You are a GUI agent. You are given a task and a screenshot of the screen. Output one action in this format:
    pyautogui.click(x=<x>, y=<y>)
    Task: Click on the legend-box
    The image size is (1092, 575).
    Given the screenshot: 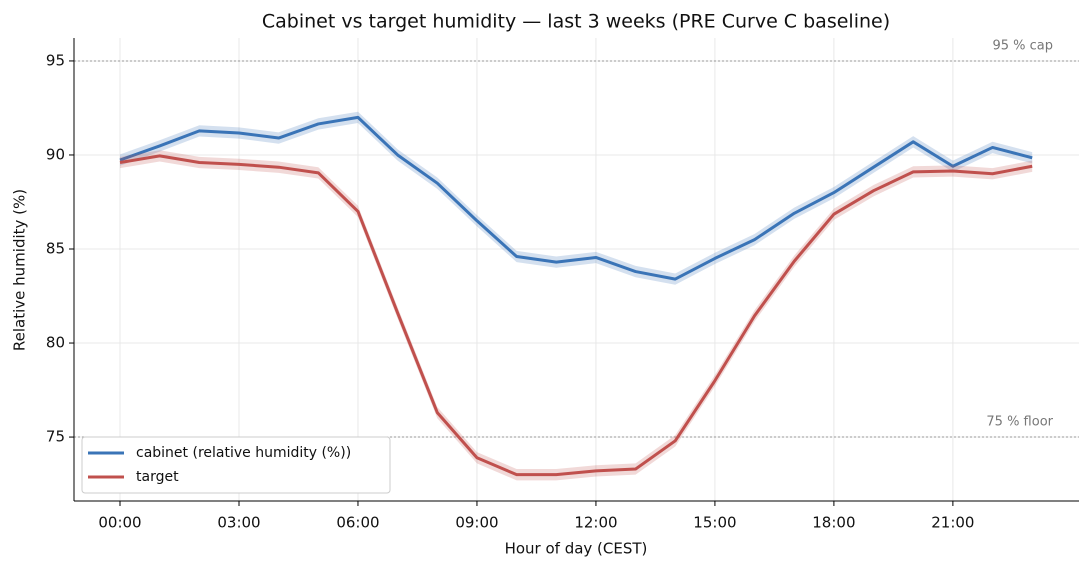 What is the action you would take?
    pyautogui.click(x=236, y=465)
    